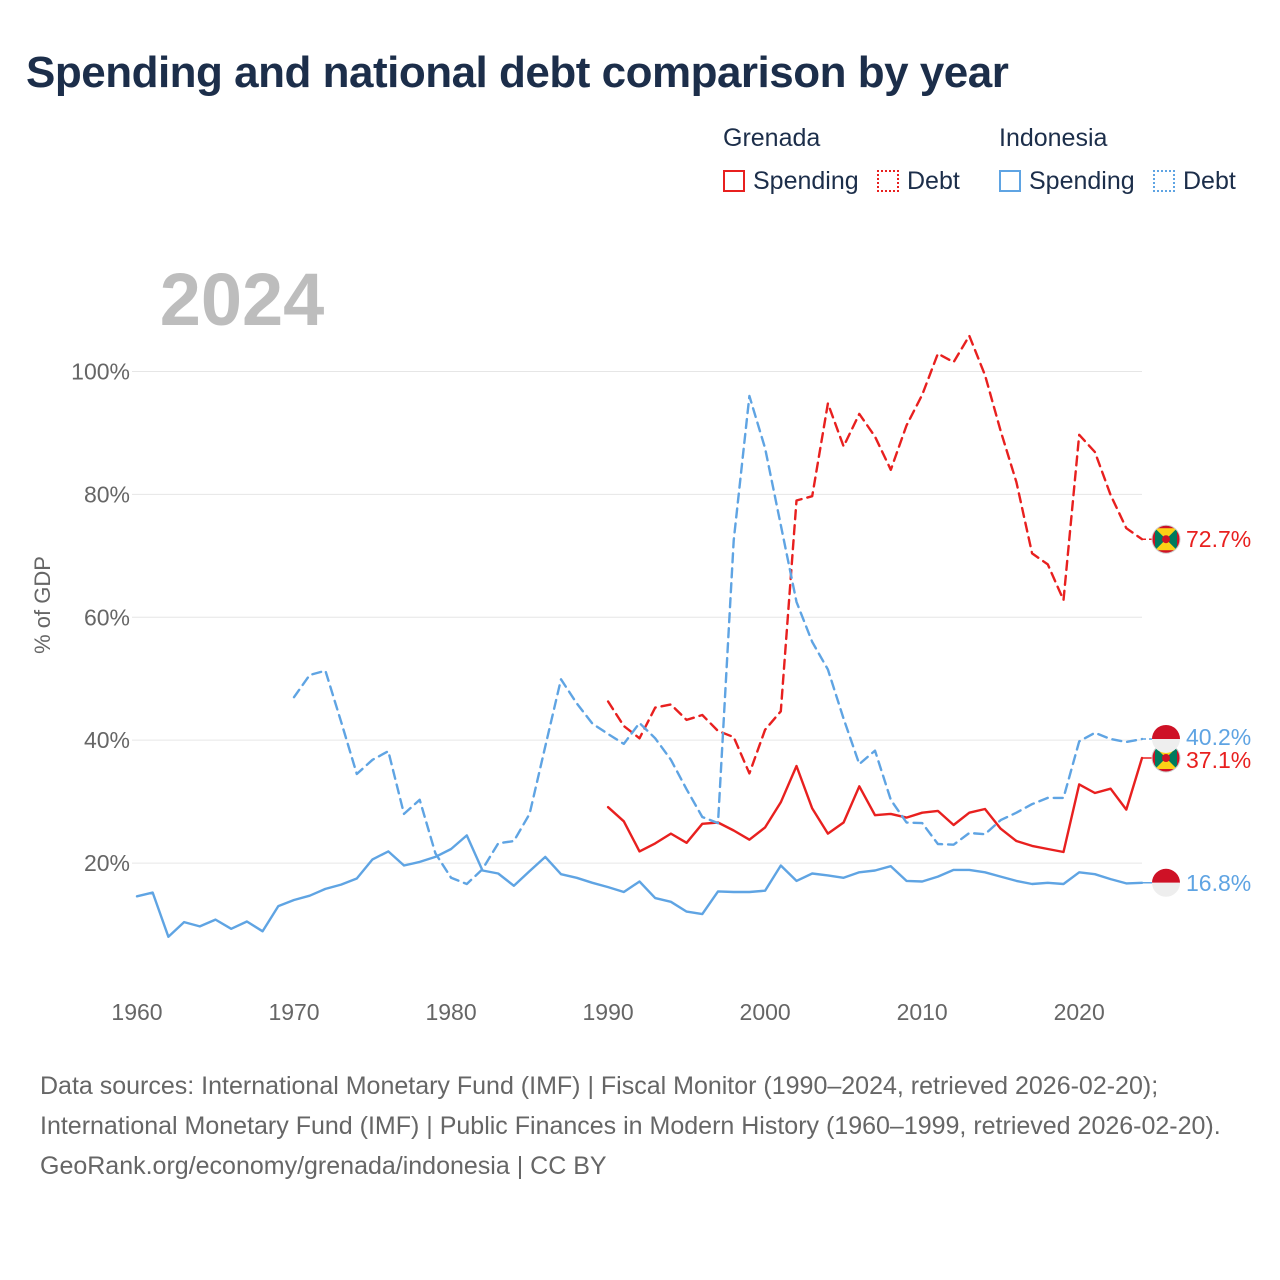  I want to click on y-axis-label: % of GDP, so click(42, 605).